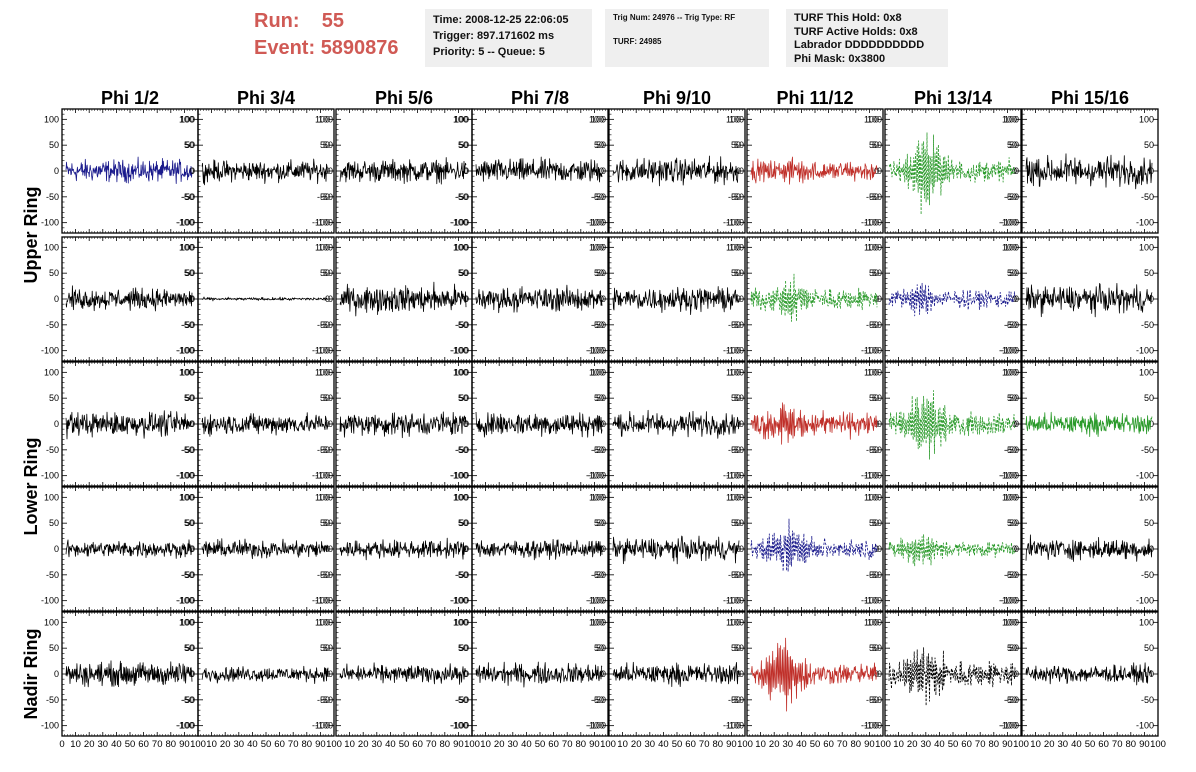  I want to click on waveform-r1-c3, so click(403, 171).